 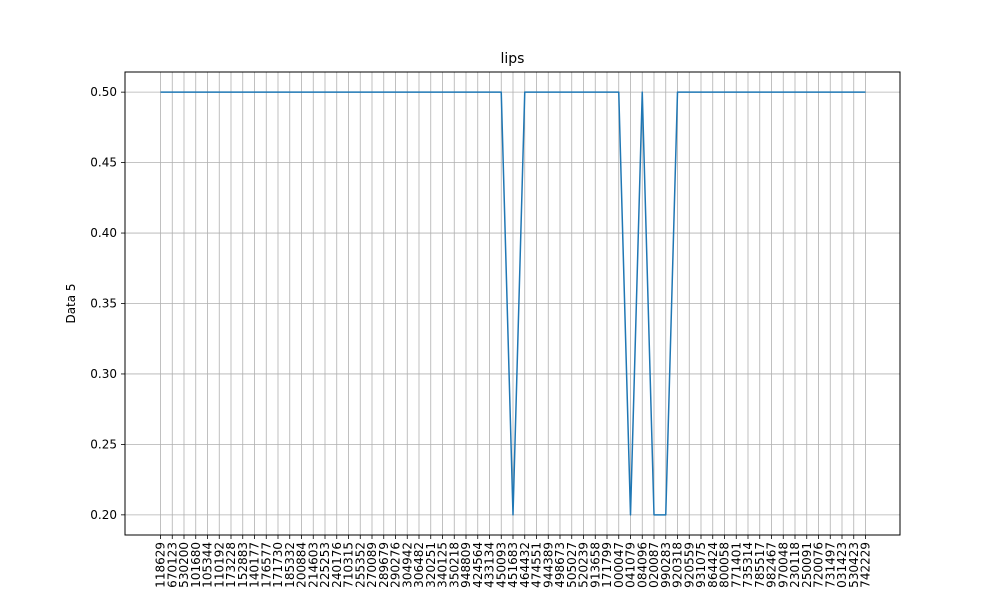 I want to click on y-tick-label: 0.45, so click(x=103, y=163).